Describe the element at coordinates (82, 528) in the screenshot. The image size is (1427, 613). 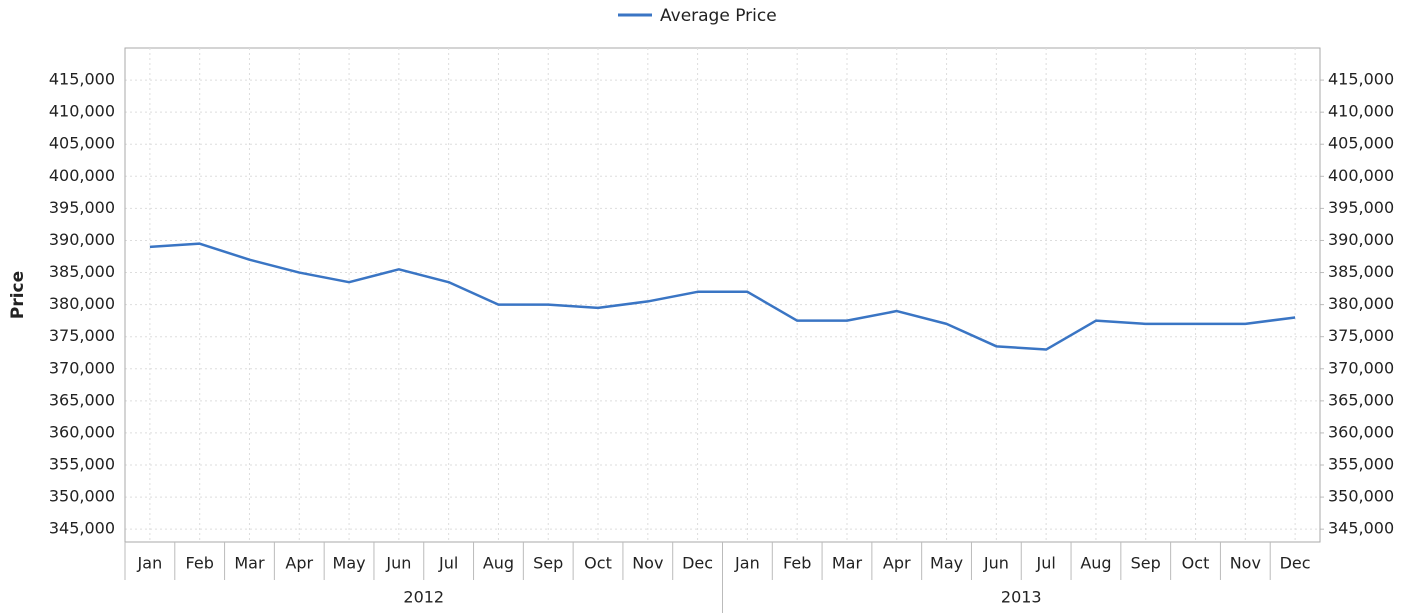
I see `y-tick-label: 345,000` at that location.